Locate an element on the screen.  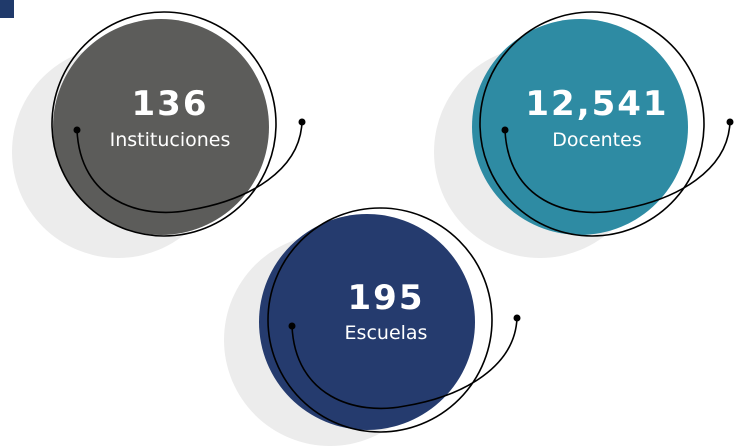
stat-label: Docentes is located at coordinates (596, 140).